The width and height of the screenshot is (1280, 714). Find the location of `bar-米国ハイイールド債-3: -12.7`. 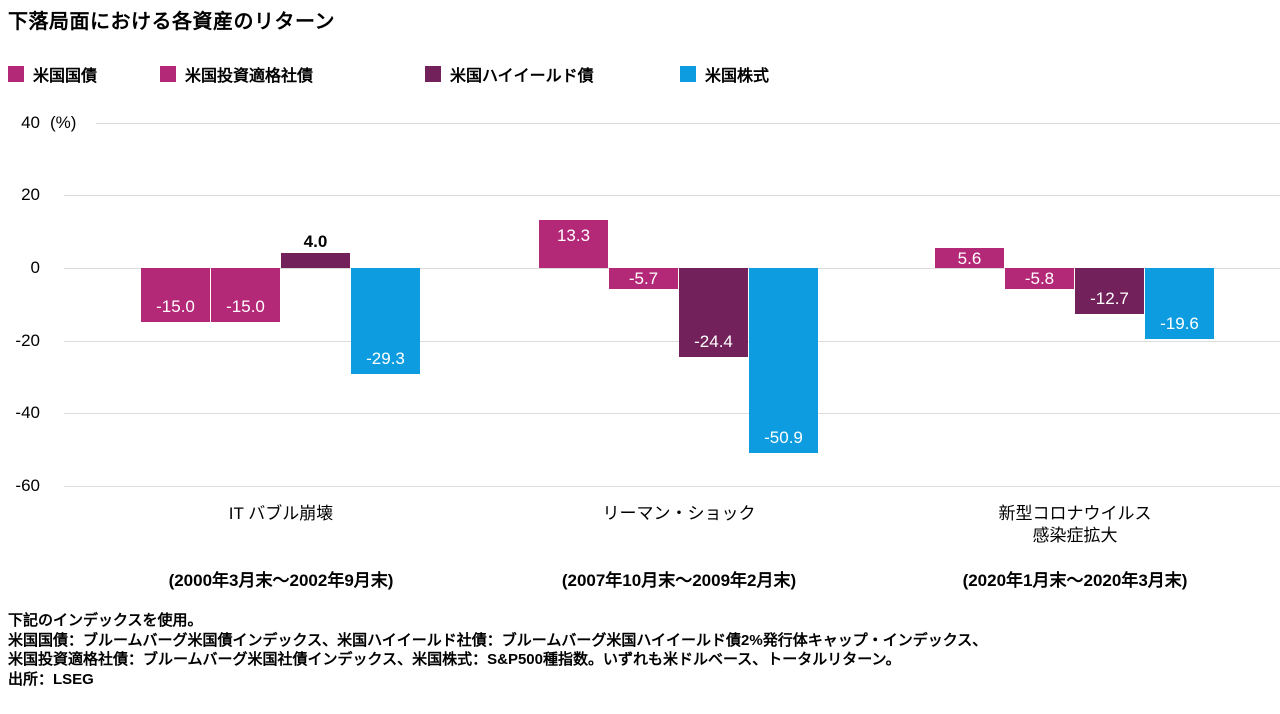

bar-米国ハイイールド債-3: -12.7 is located at coordinates (1109, 291).